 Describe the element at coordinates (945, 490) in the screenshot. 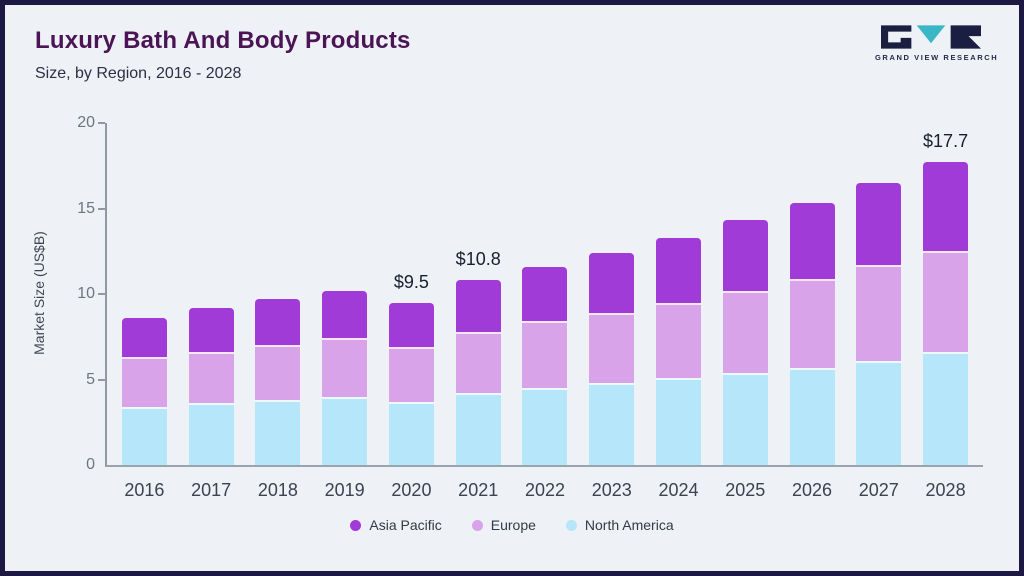

I see `x-label-2028: 2028` at that location.